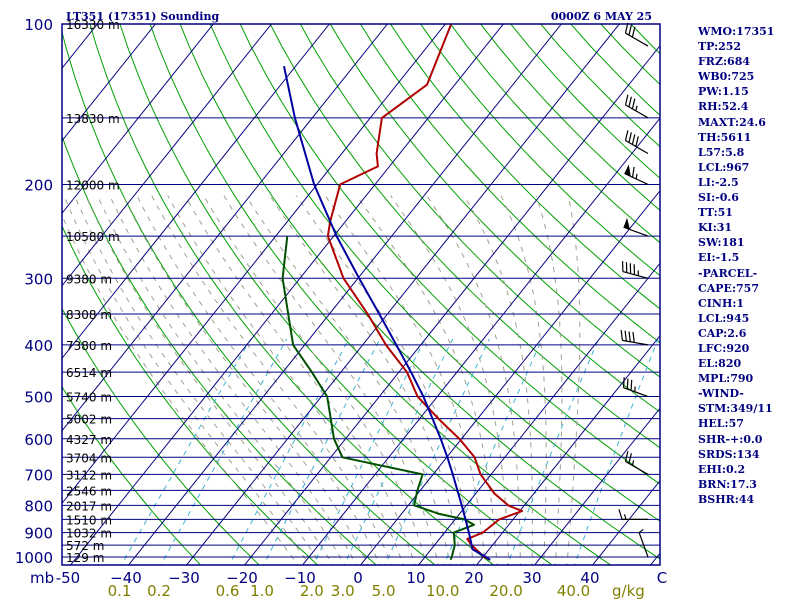 The height and width of the screenshot is (600, 800). I want to click on index-item: WB0:725, so click(726, 77).